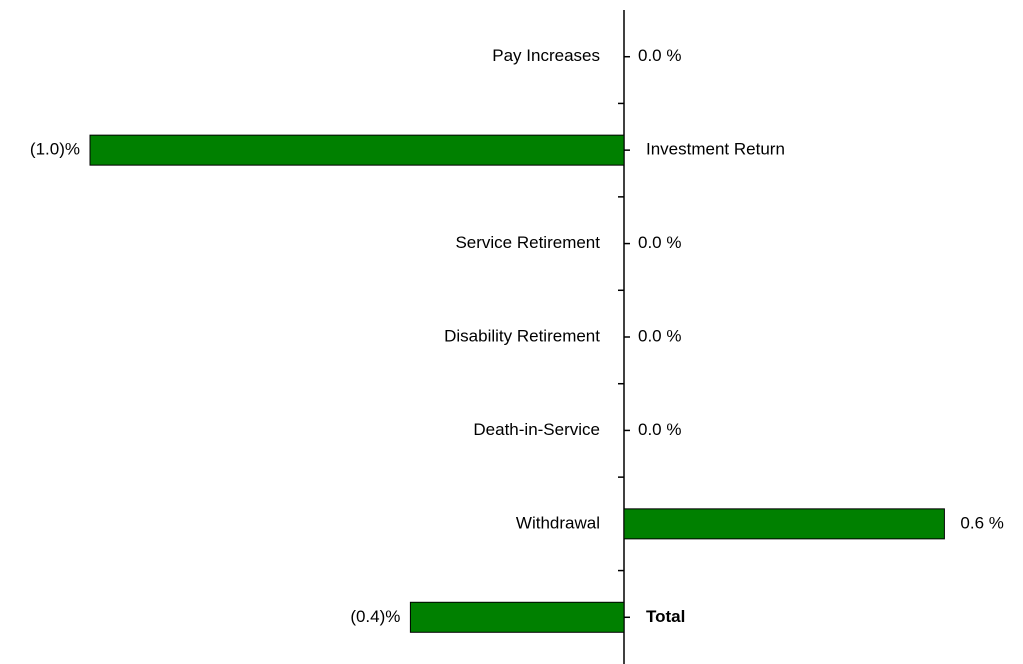 The height and width of the screenshot is (664, 1023). What do you see at coordinates (665, 616) in the screenshot?
I see `category-label: Total` at bounding box center [665, 616].